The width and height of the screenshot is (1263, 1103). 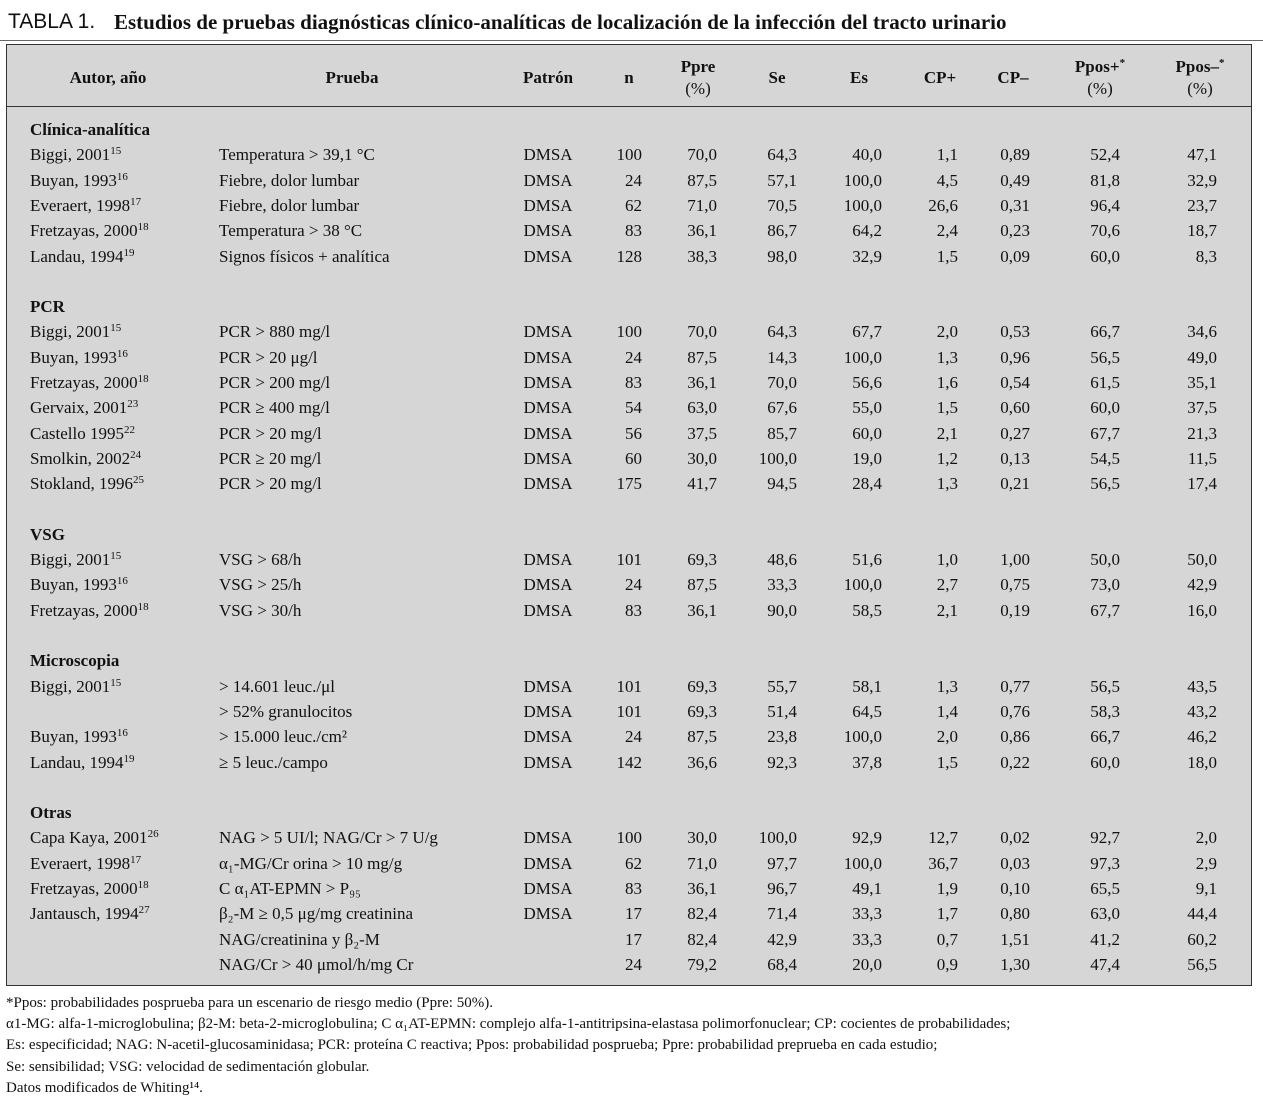 What do you see at coordinates (548, 77) in the screenshot?
I see `header-text: Patrón` at bounding box center [548, 77].